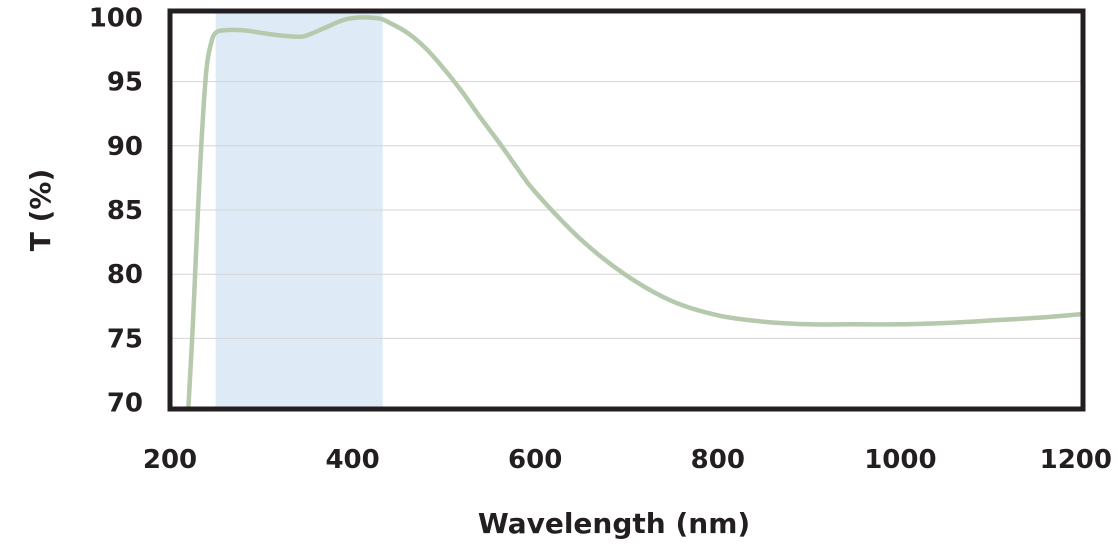 Image resolution: width=1118 pixels, height=548 pixels. I want to click on x-tick-label: 600, so click(535, 460).